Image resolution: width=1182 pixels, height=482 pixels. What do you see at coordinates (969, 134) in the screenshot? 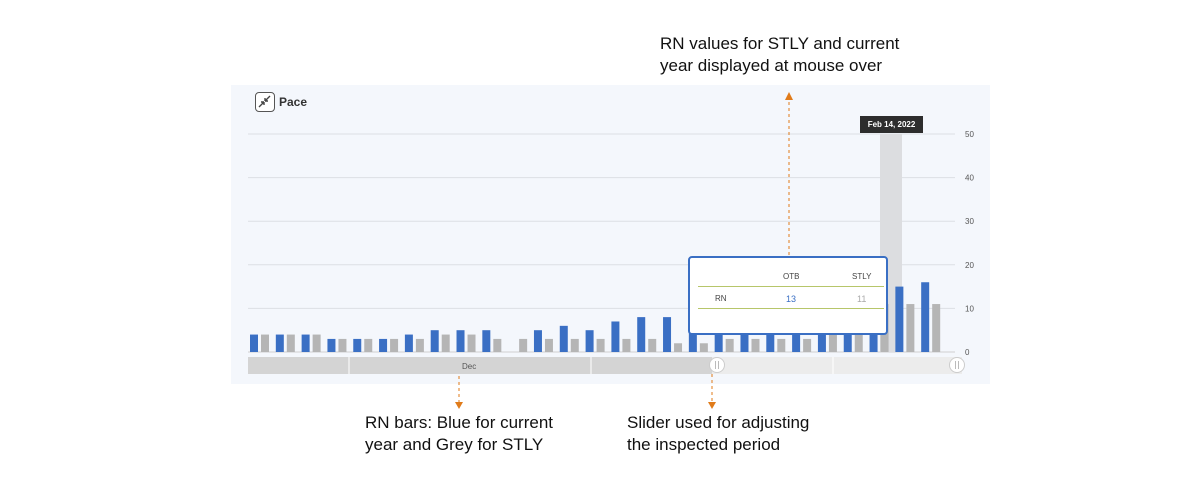
I see `y-tick-label: 50` at bounding box center [969, 134].